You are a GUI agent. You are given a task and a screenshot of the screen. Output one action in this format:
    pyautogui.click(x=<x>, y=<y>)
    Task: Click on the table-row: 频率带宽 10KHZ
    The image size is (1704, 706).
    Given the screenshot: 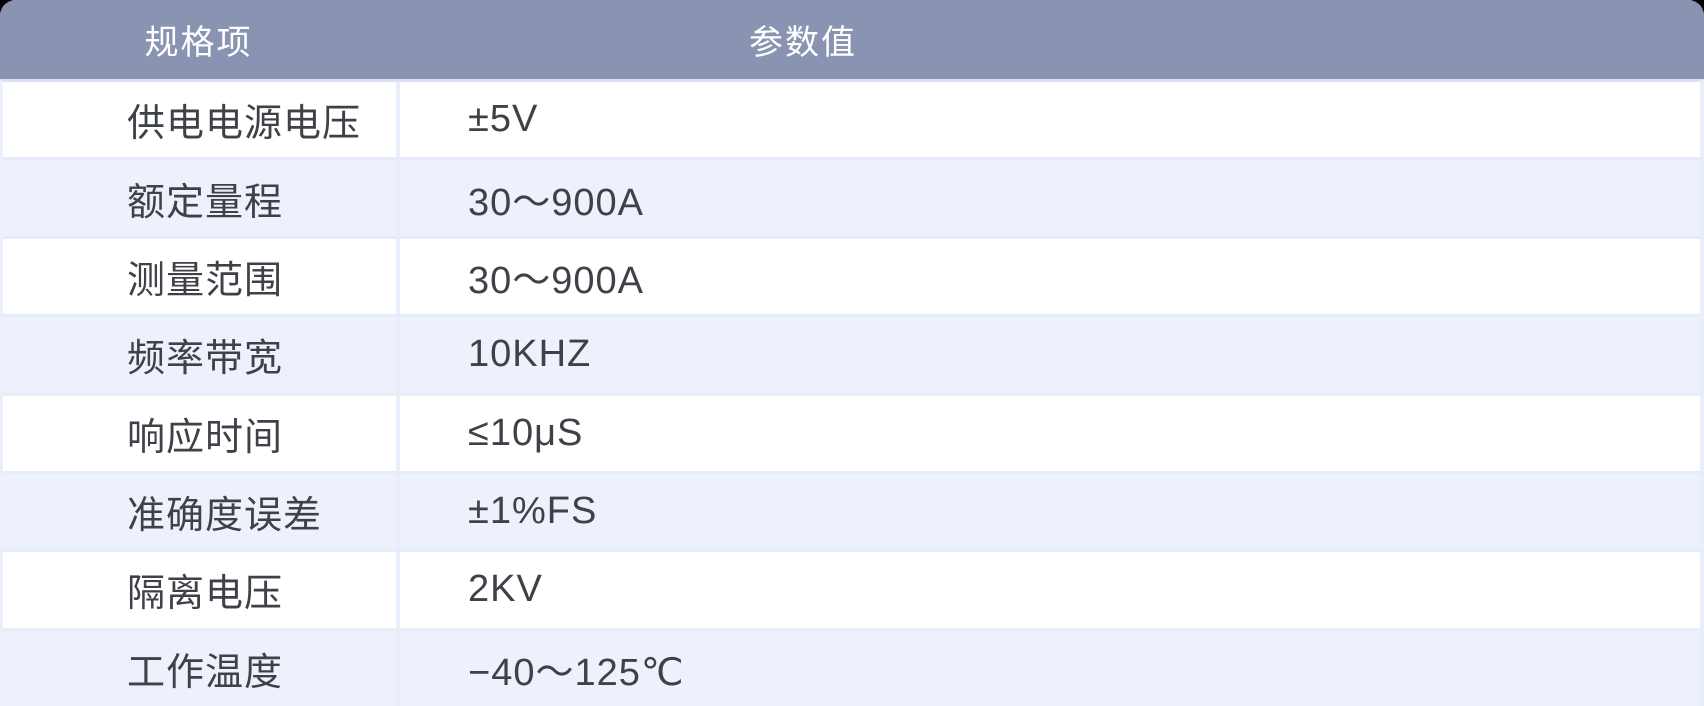 What is the action you would take?
    pyautogui.click(x=852, y=353)
    